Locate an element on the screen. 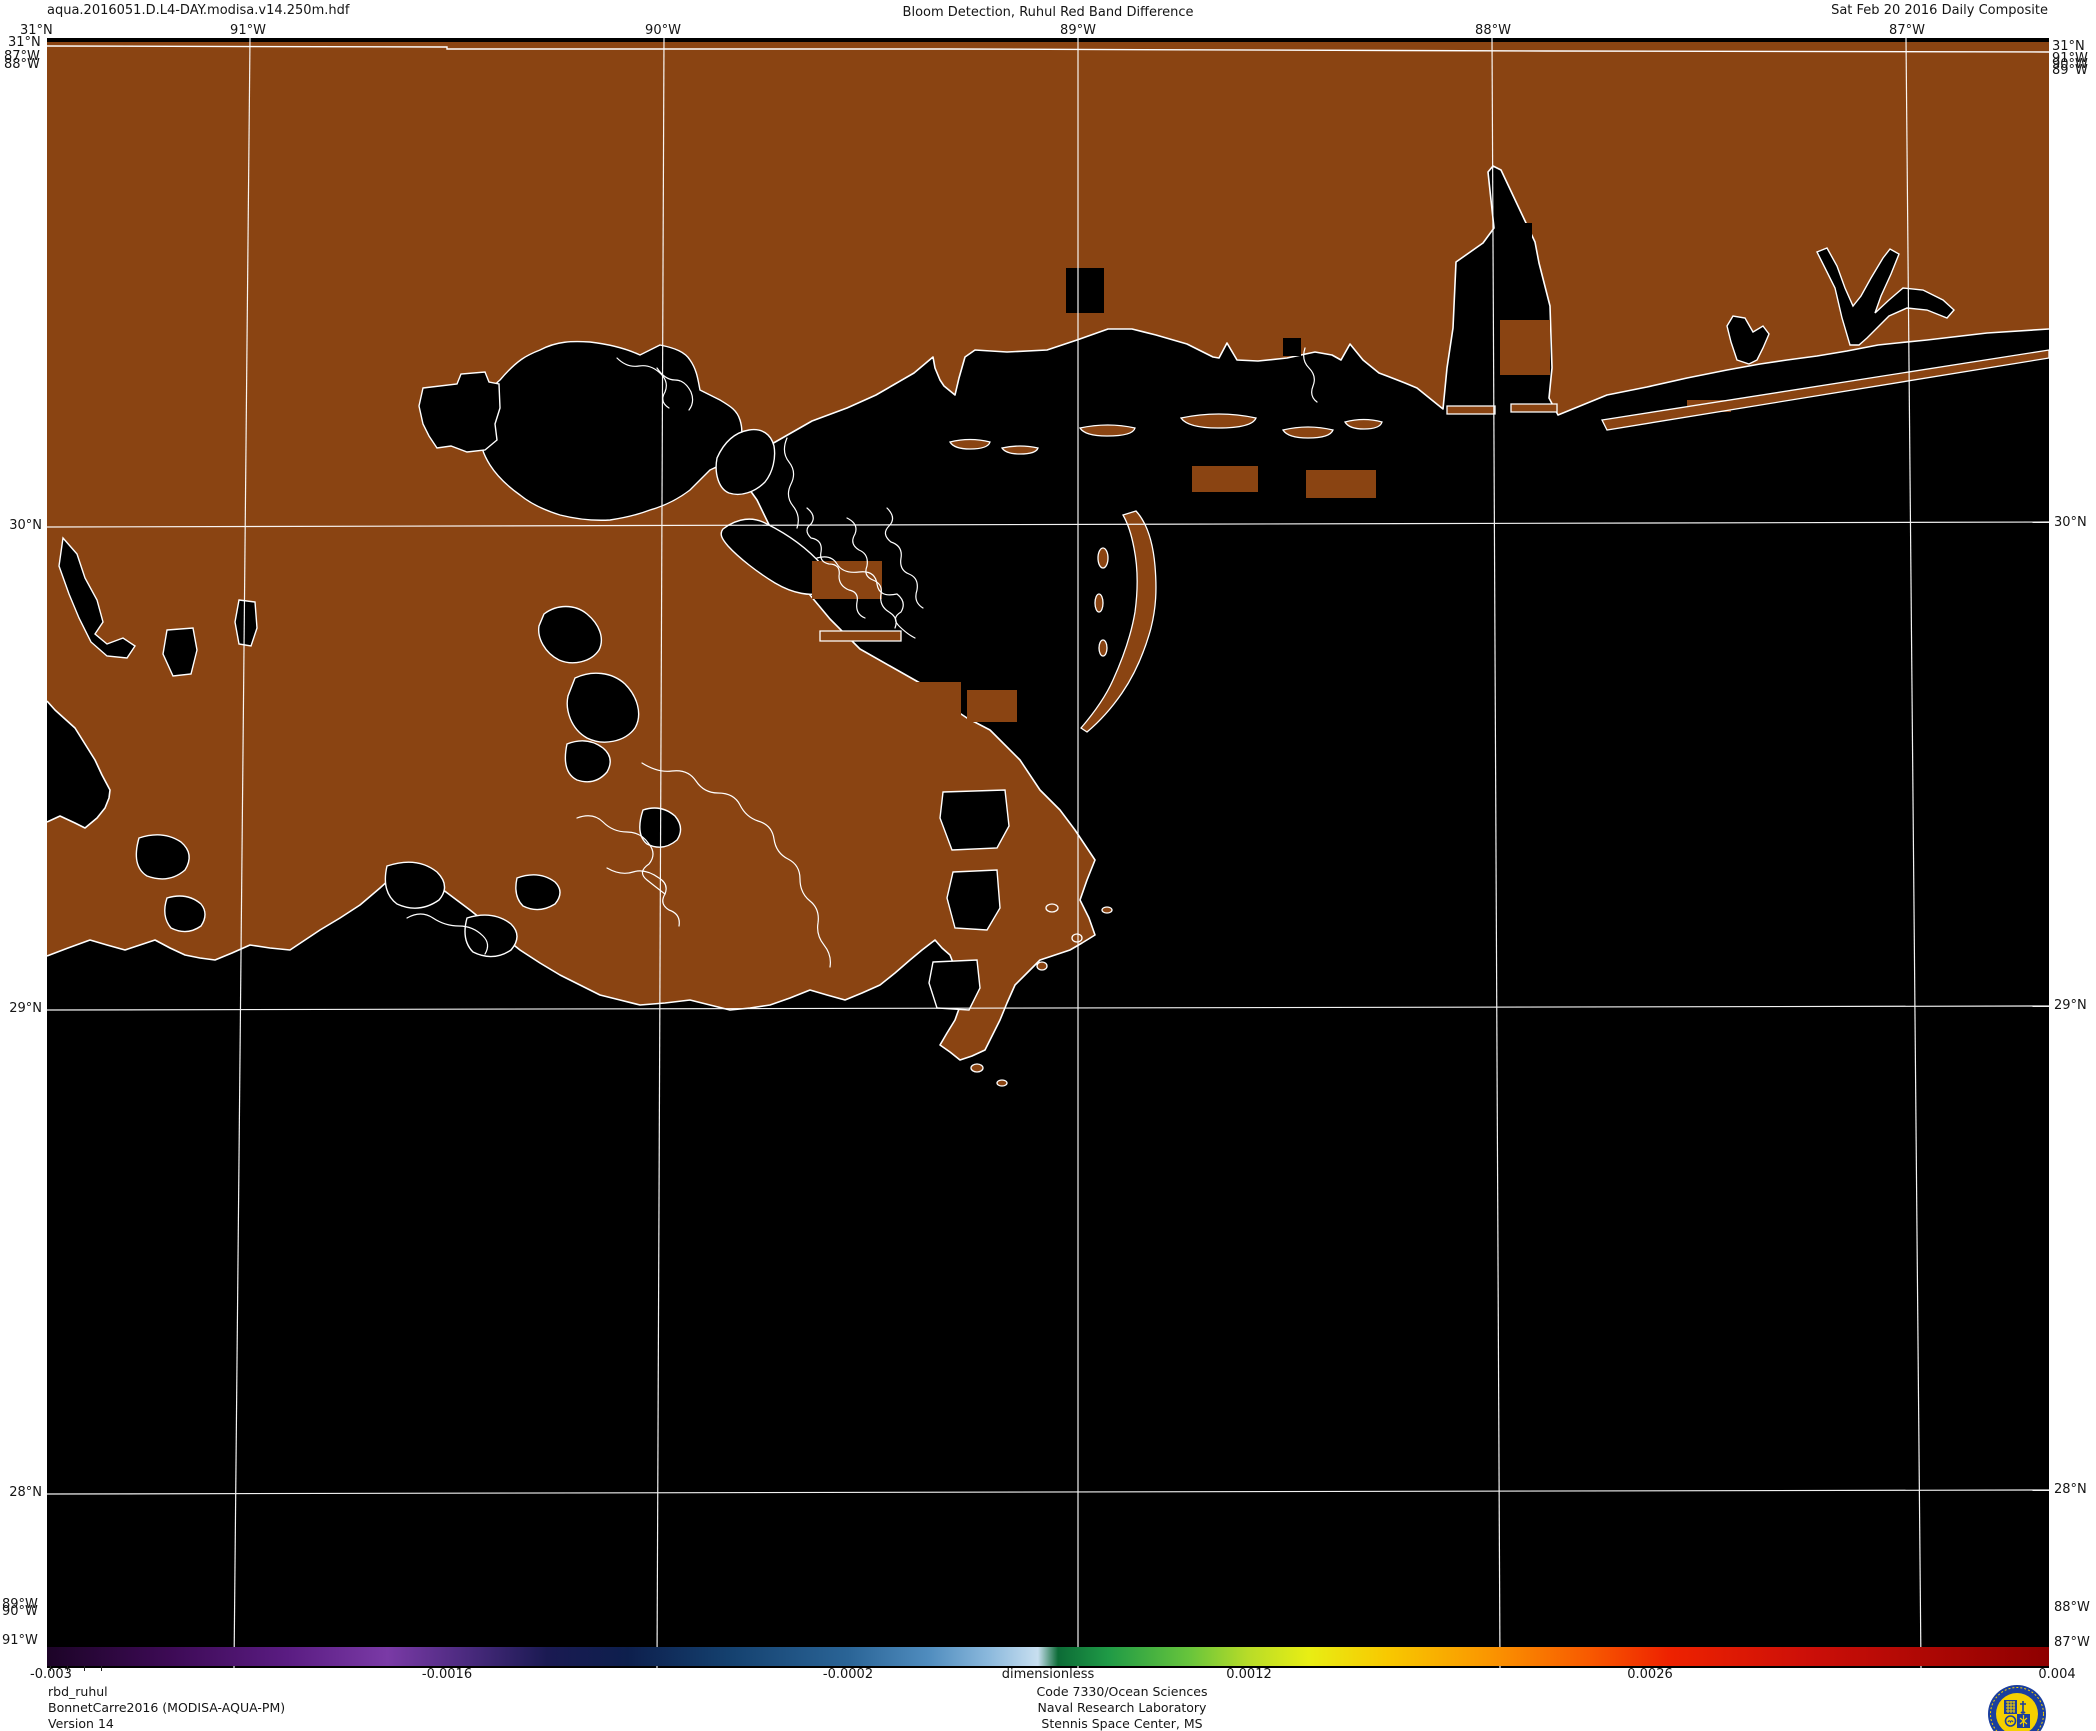  axis-label-87w-top: 87°W is located at coordinates (1907, 30).